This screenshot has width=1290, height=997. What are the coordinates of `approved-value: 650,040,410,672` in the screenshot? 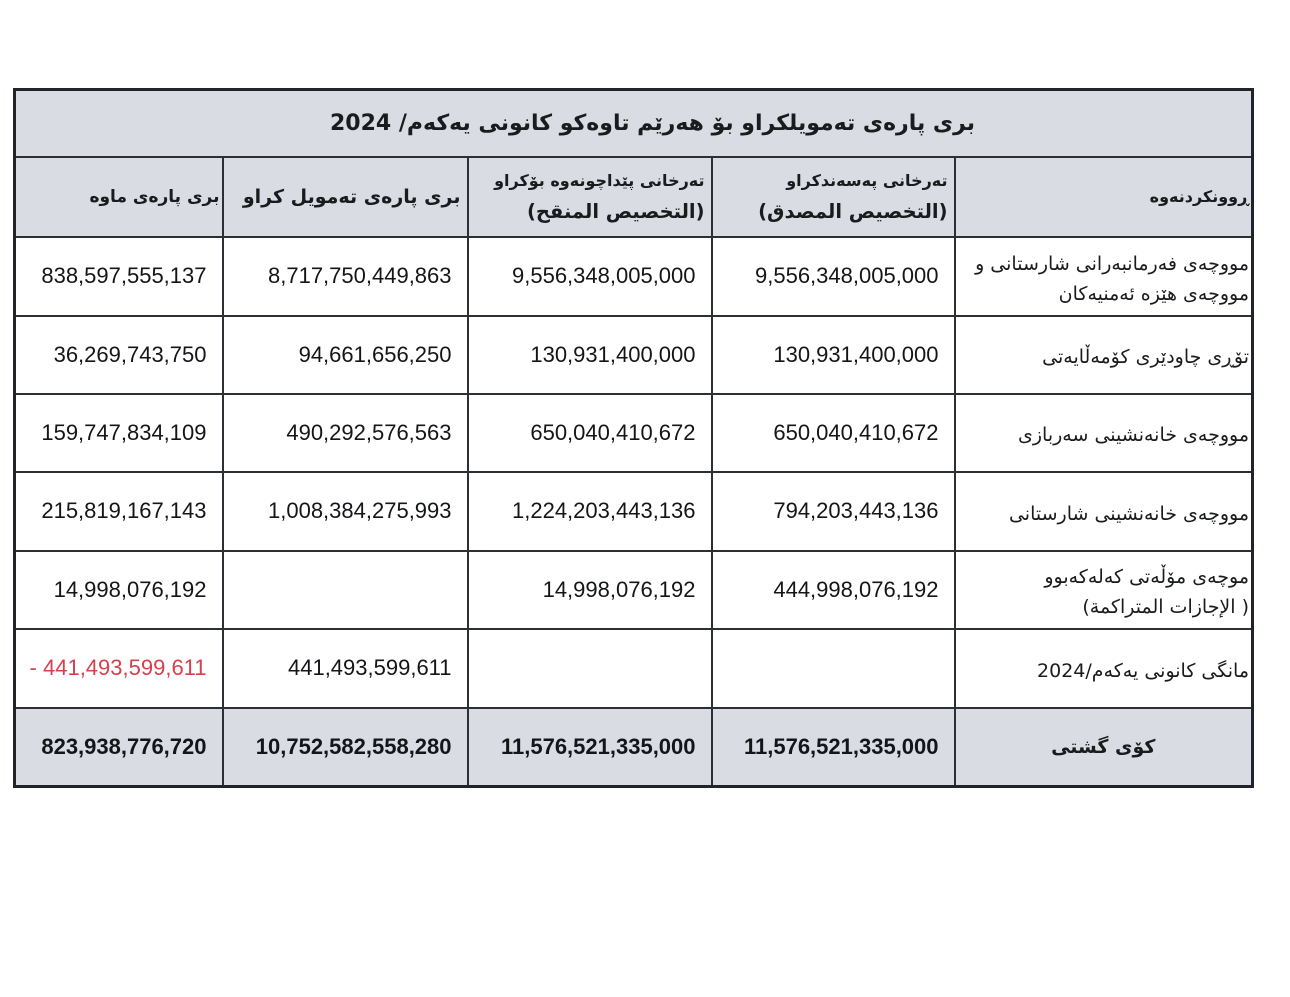 It's located at (833, 432).